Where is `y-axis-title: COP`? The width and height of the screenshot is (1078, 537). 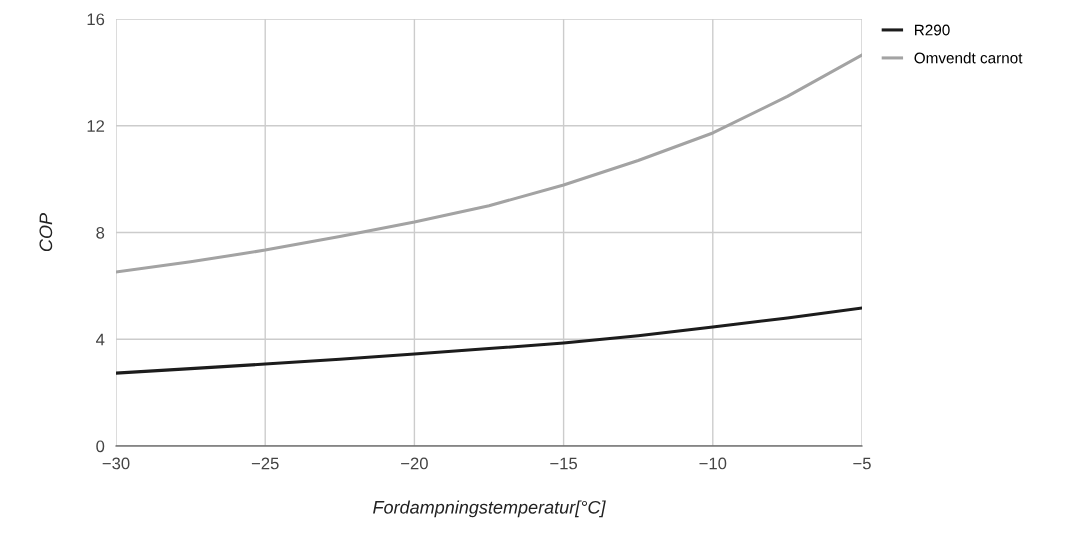 y-axis-title: COP is located at coordinates (46, 232).